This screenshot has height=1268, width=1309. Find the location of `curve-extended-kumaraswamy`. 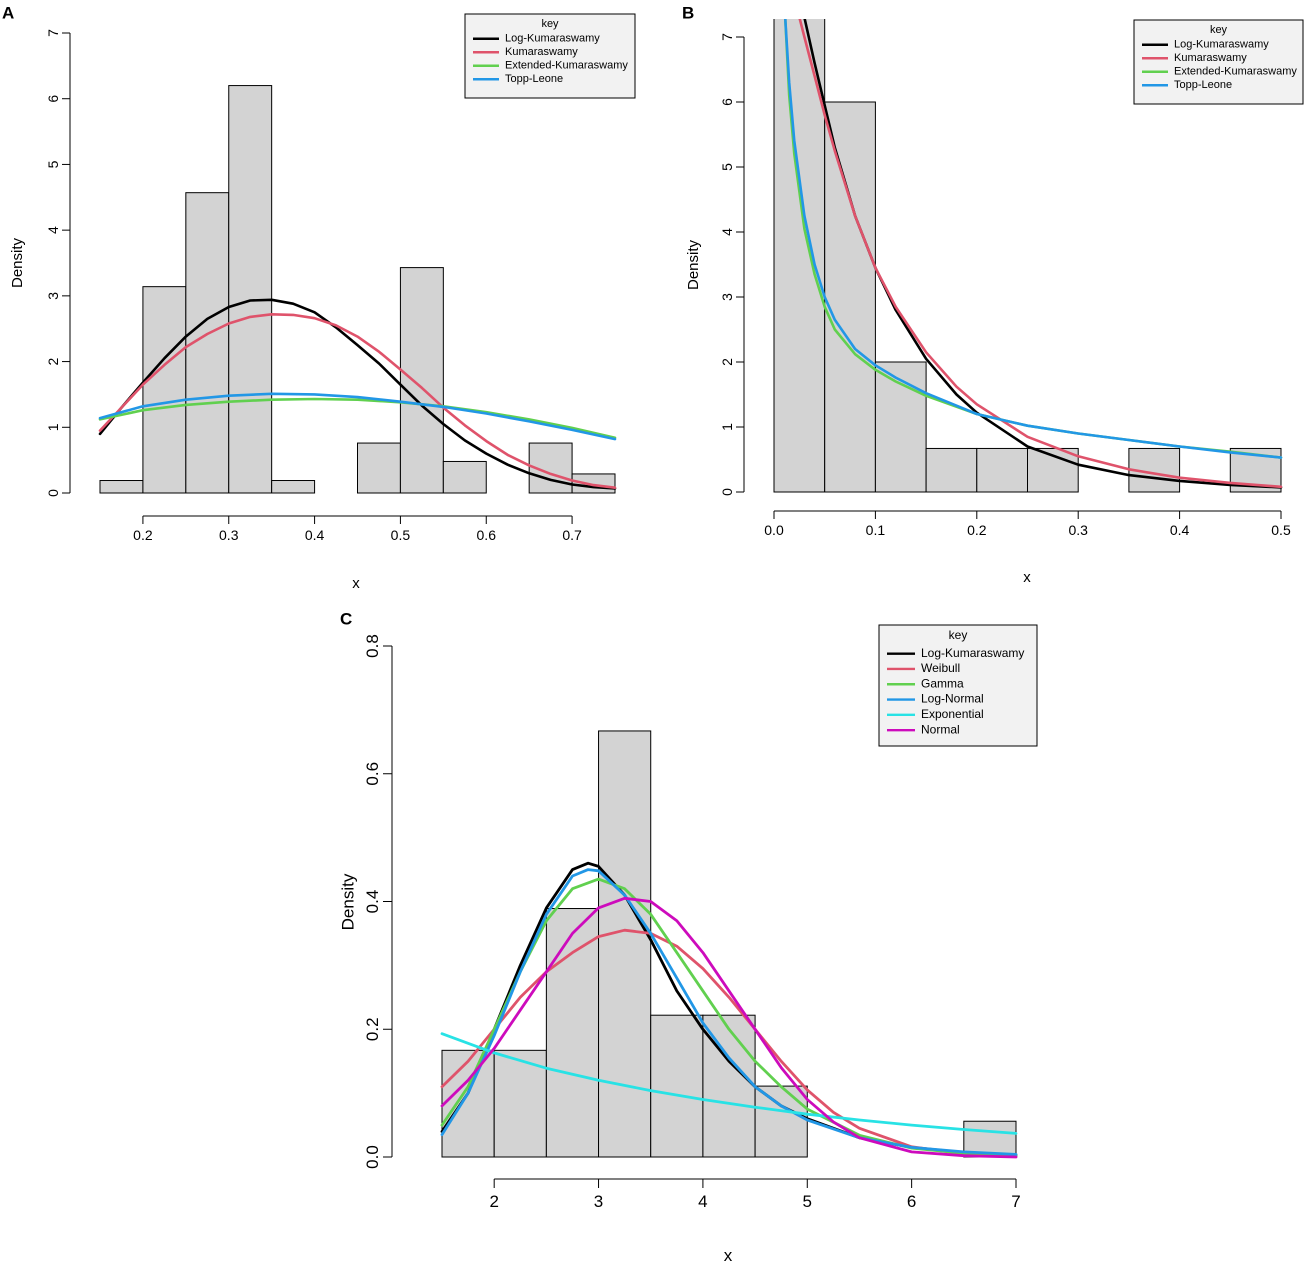

curve-extended-kumaraswamy is located at coordinates (357, 418).